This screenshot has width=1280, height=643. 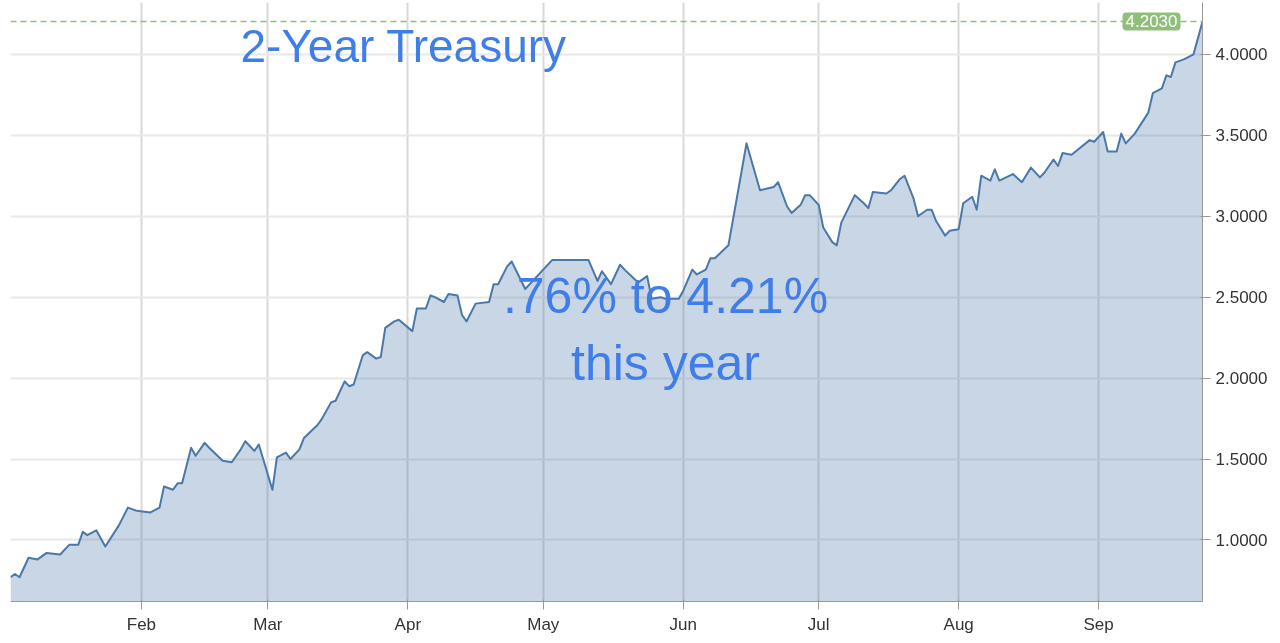 What do you see at coordinates (408, 624) in the screenshot?
I see `x-tick-label: Apr` at bounding box center [408, 624].